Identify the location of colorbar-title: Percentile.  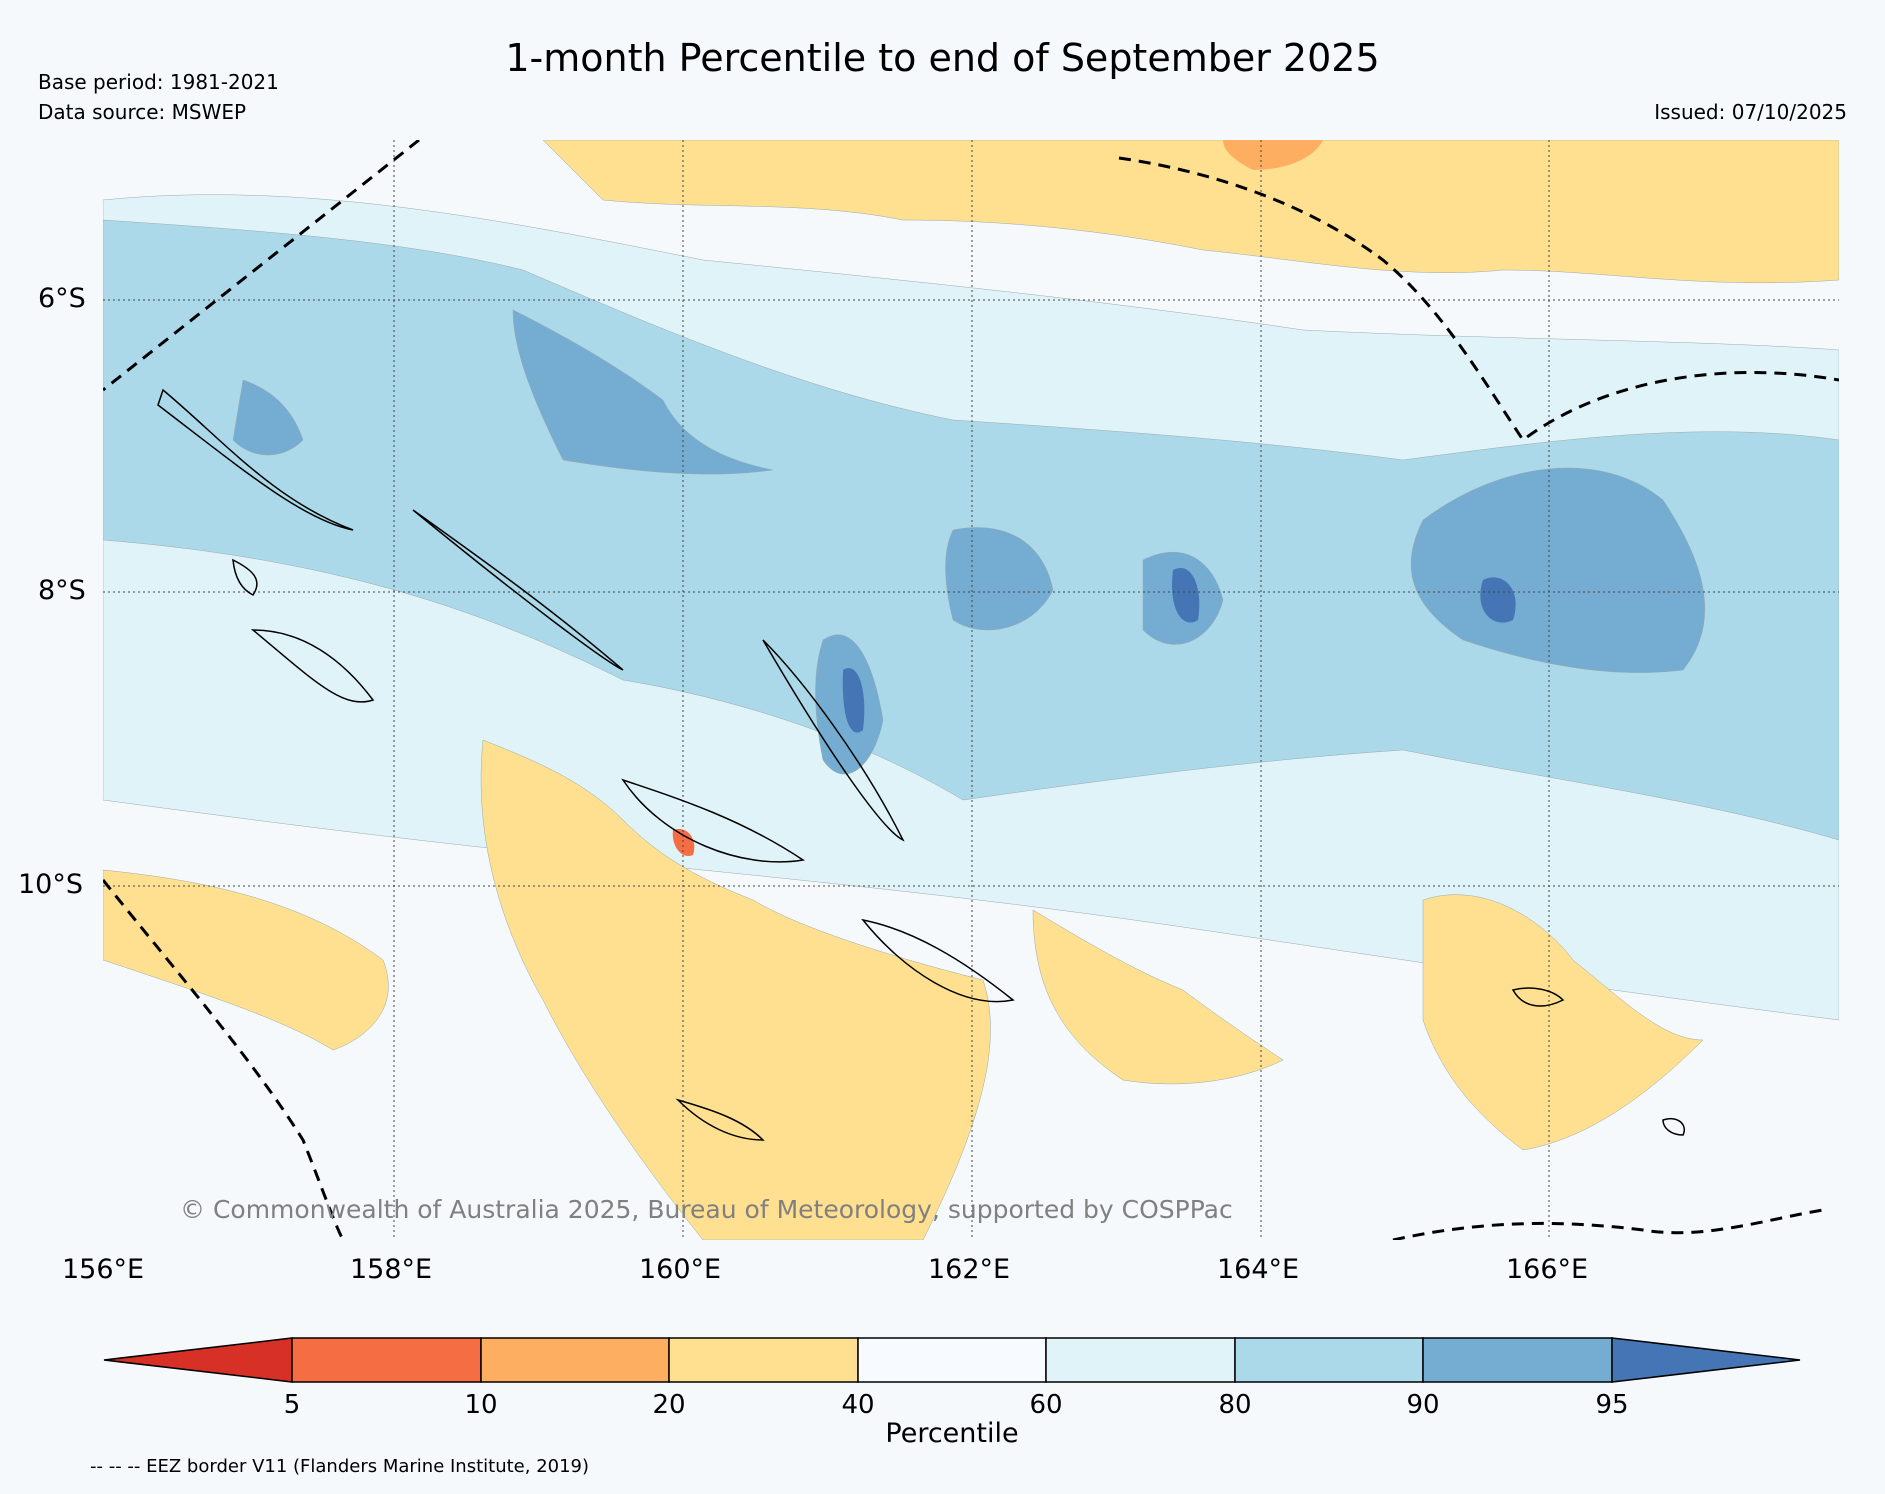
(952, 1433).